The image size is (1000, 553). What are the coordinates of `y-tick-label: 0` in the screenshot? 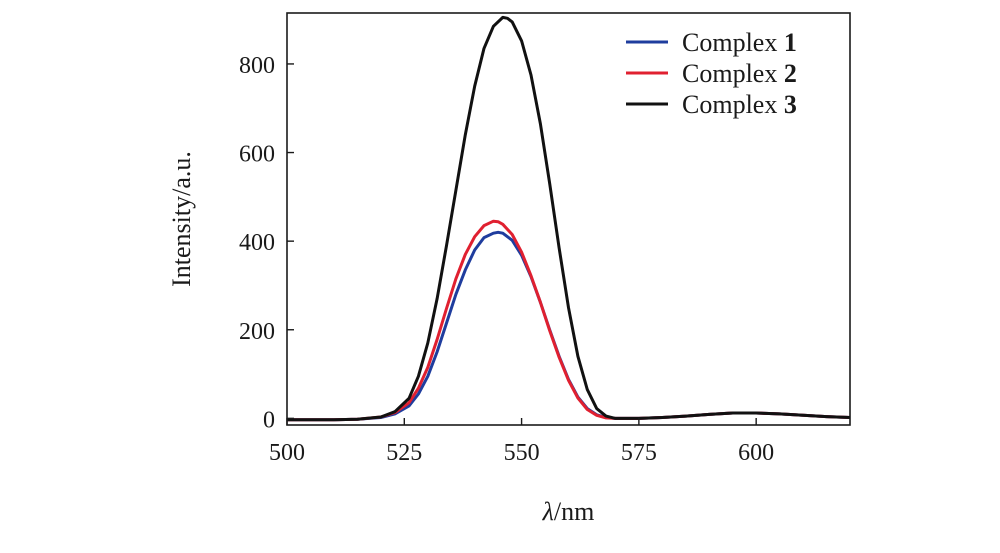 It's located at (269, 420).